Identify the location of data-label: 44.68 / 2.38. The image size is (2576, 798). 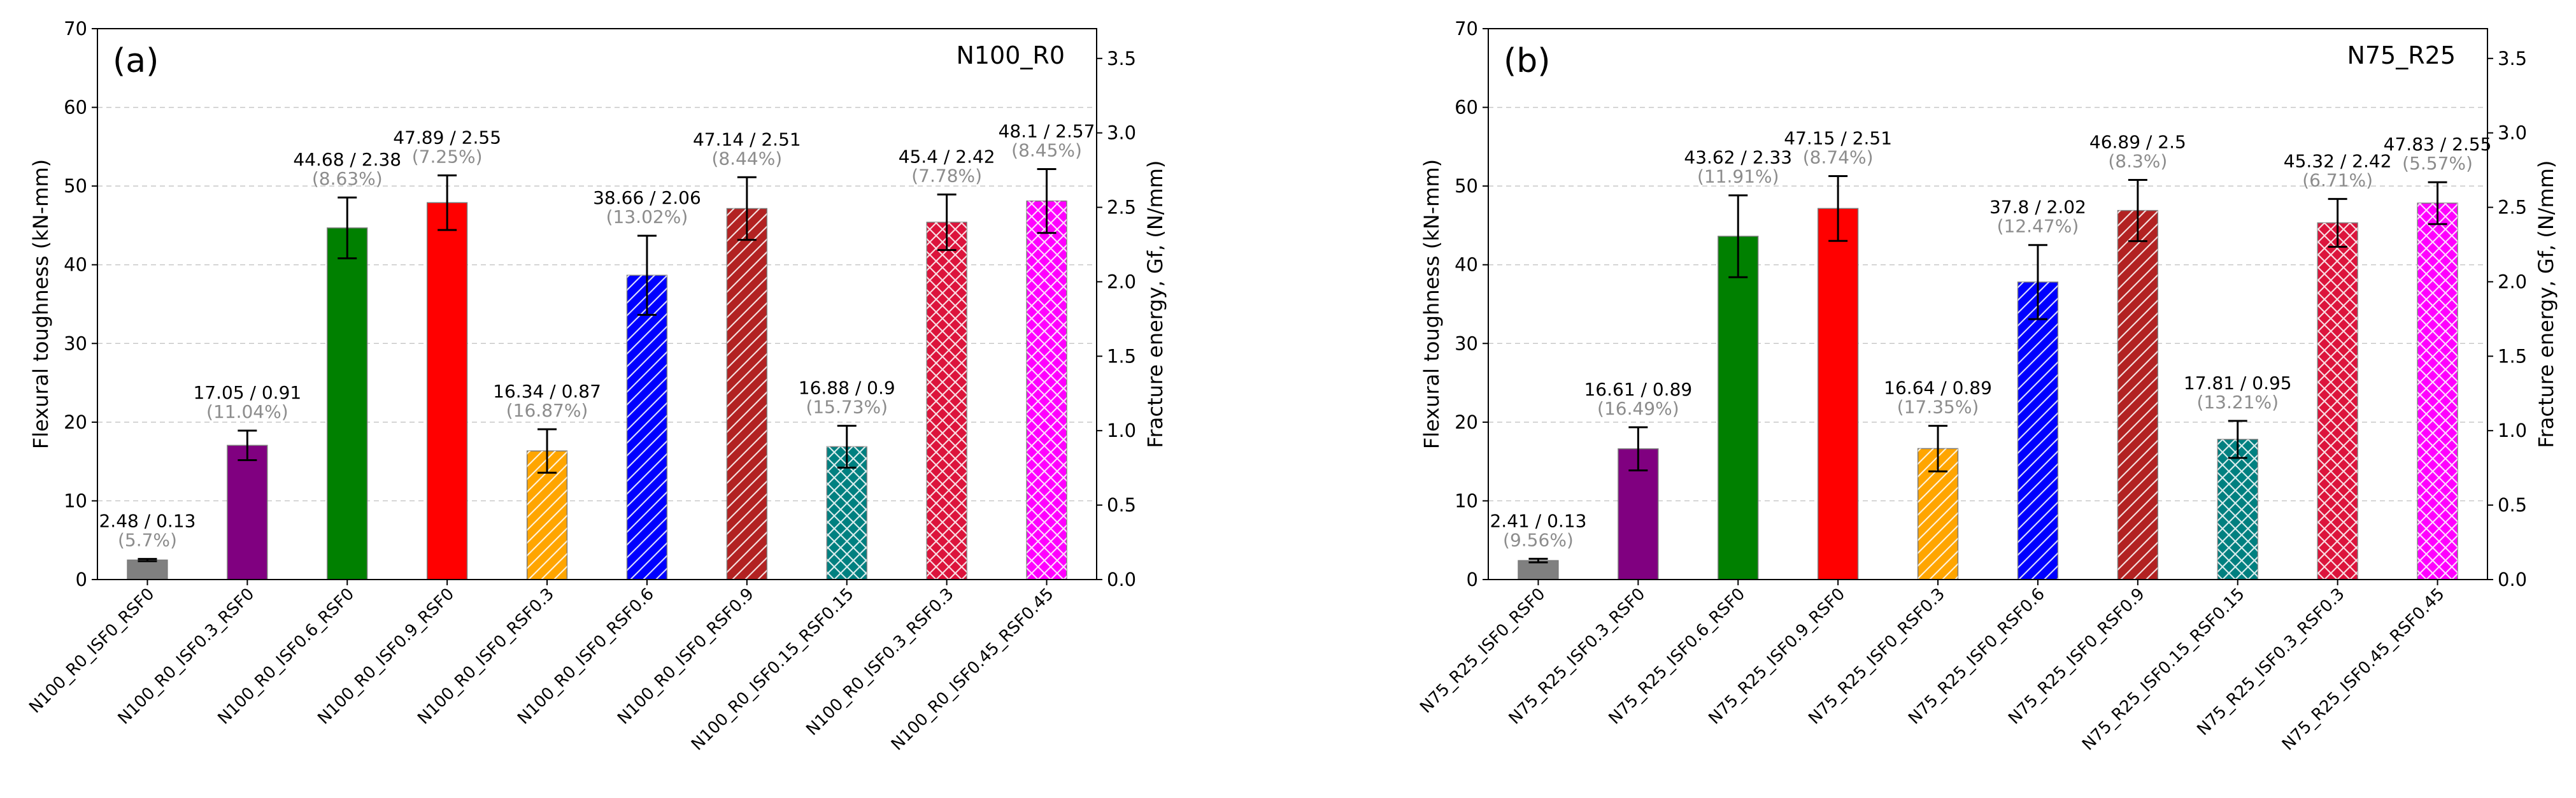
(347, 159).